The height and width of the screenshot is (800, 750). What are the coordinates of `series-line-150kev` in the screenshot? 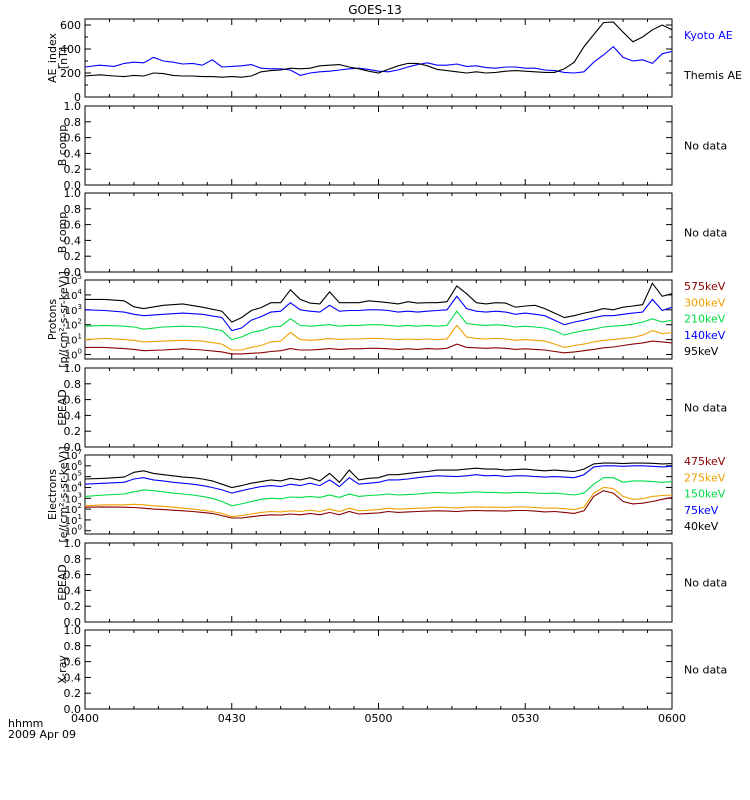 It's located at (378, 492).